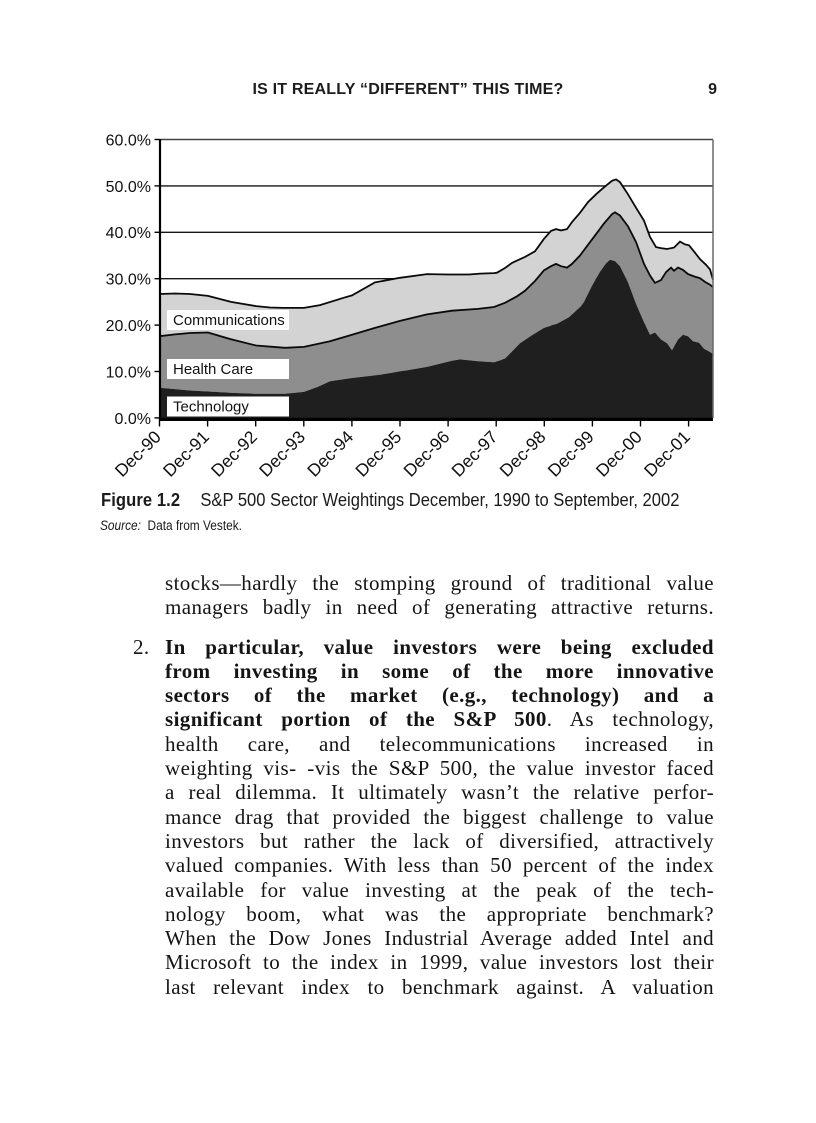 The height and width of the screenshot is (1123, 816). I want to click on svg-text: Health Care, so click(213, 369).